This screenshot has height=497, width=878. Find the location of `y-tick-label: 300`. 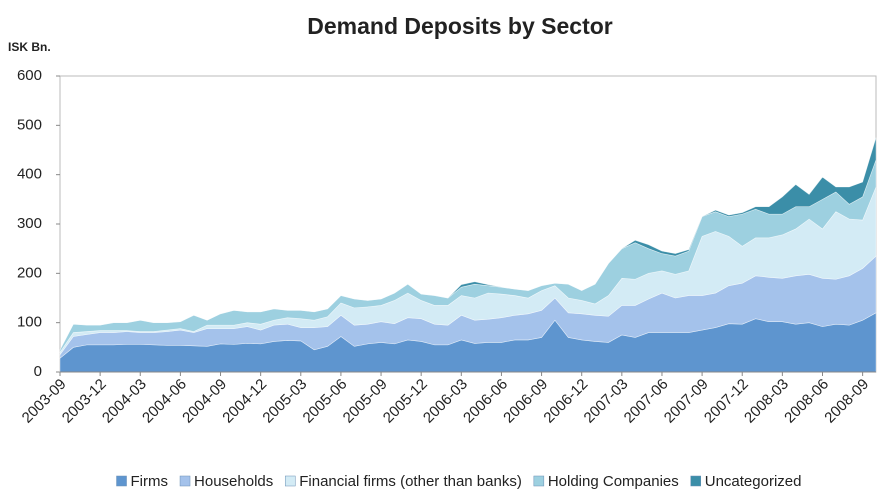

y-tick-label: 300 is located at coordinates (29, 223).